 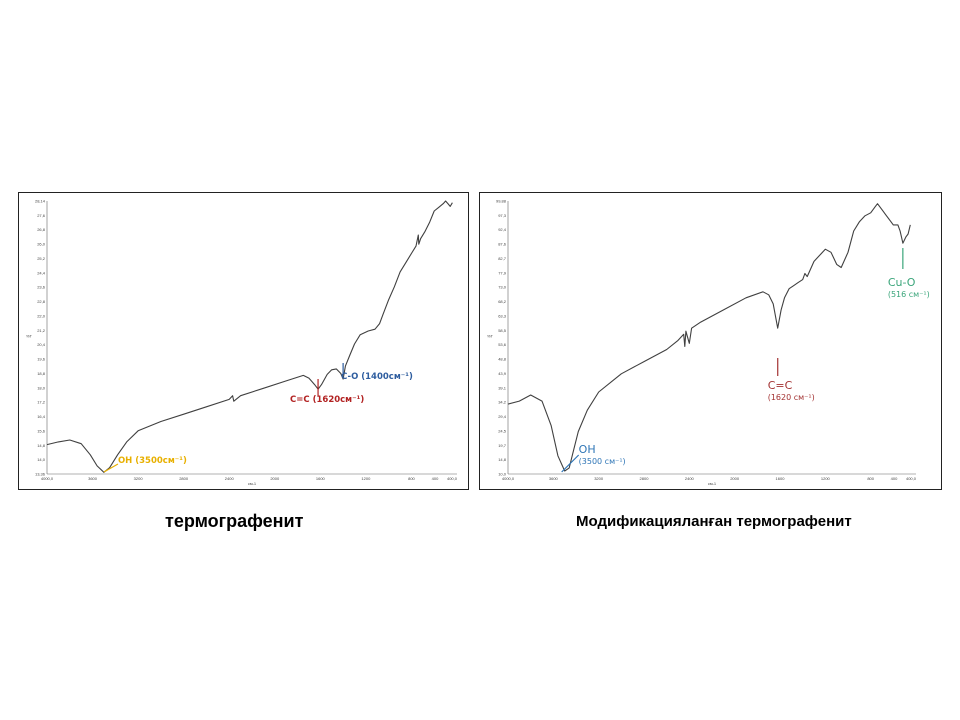 I want to click on y-tick-label: 87,6, so click(x=502, y=244).